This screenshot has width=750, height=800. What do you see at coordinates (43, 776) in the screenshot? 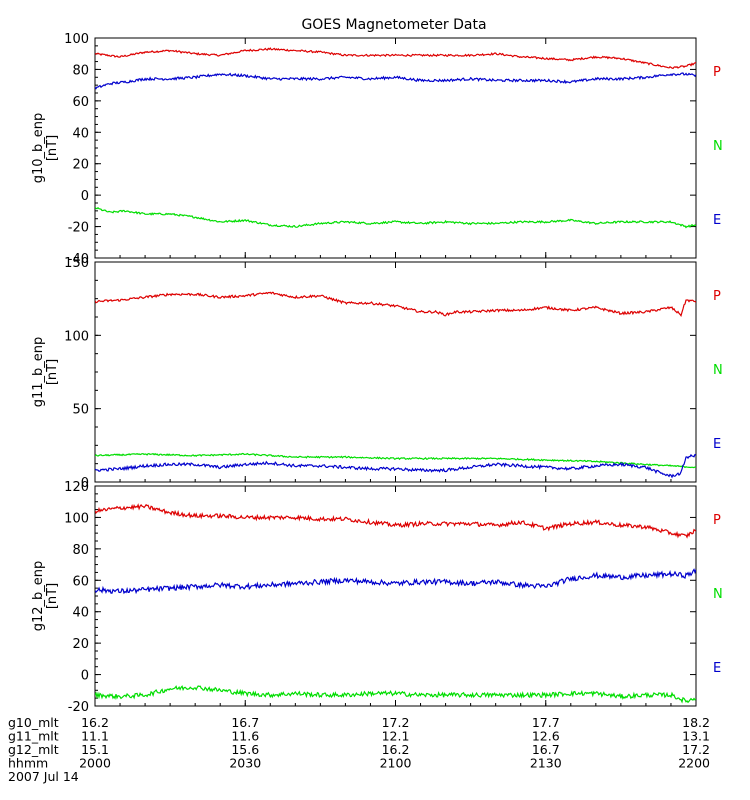
I see `date-label: 2007 Jul 14` at bounding box center [43, 776].